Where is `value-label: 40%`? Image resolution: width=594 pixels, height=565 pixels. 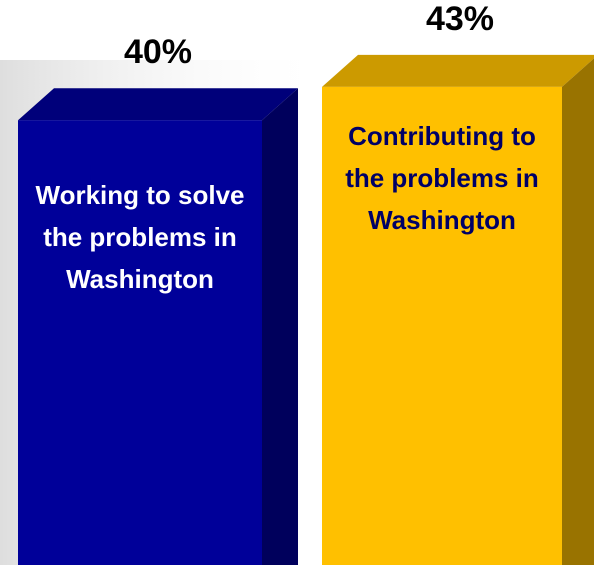 value-label: 40% is located at coordinates (158, 52).